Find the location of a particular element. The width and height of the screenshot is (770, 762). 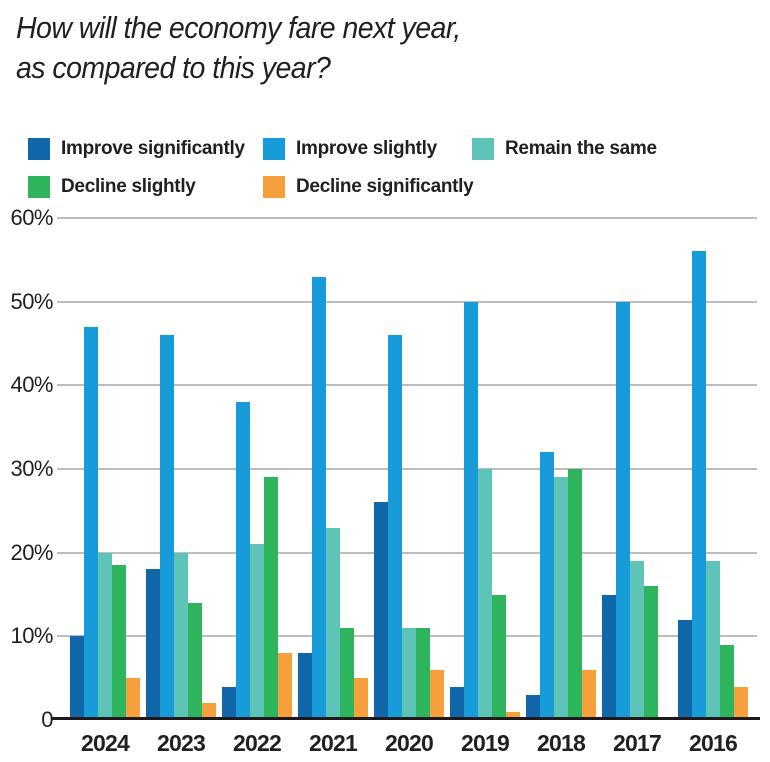

bar-decline-slightly-2022 is located at coordinates (271, 598).